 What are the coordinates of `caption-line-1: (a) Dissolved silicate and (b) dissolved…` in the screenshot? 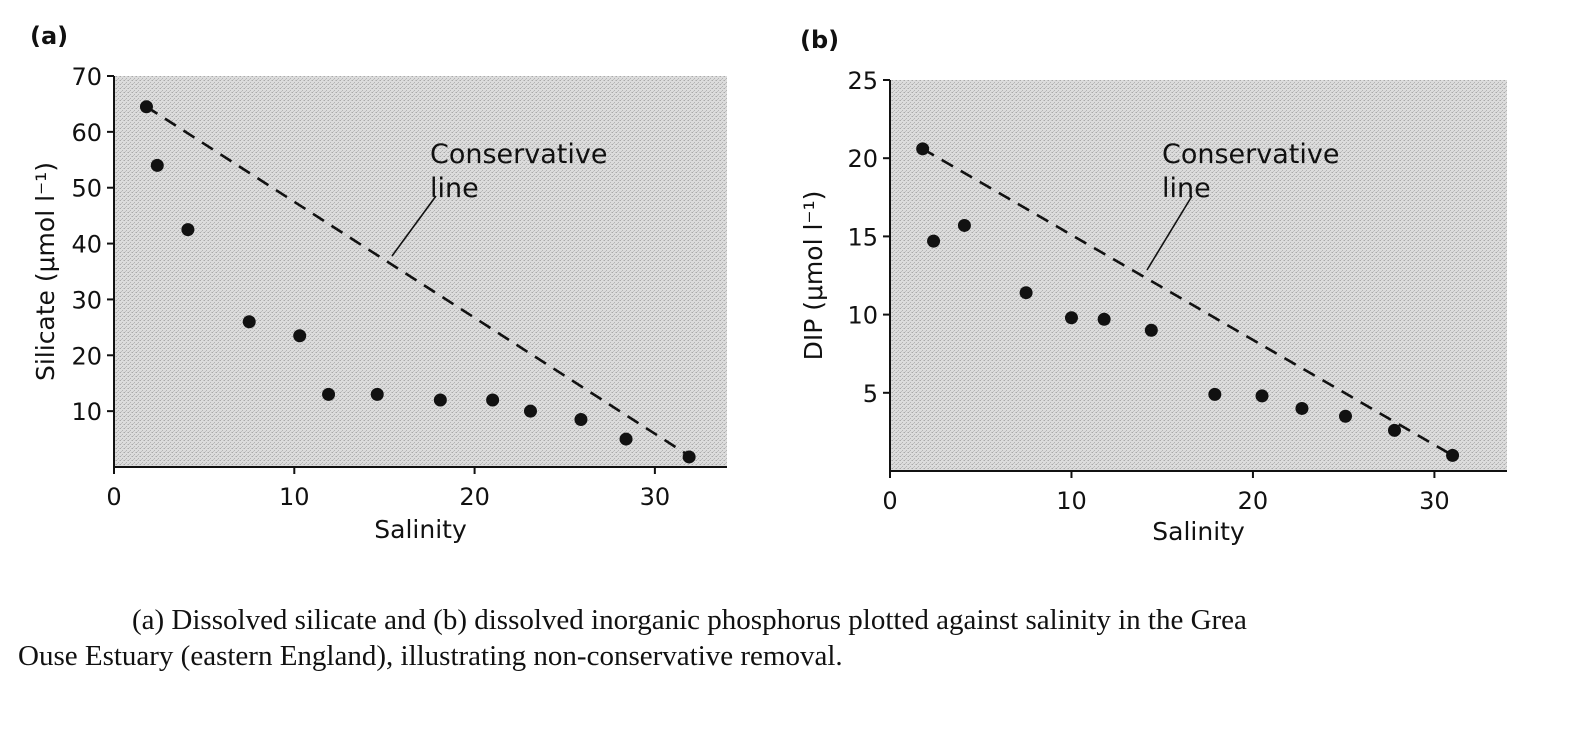 It's located at (689, 620).